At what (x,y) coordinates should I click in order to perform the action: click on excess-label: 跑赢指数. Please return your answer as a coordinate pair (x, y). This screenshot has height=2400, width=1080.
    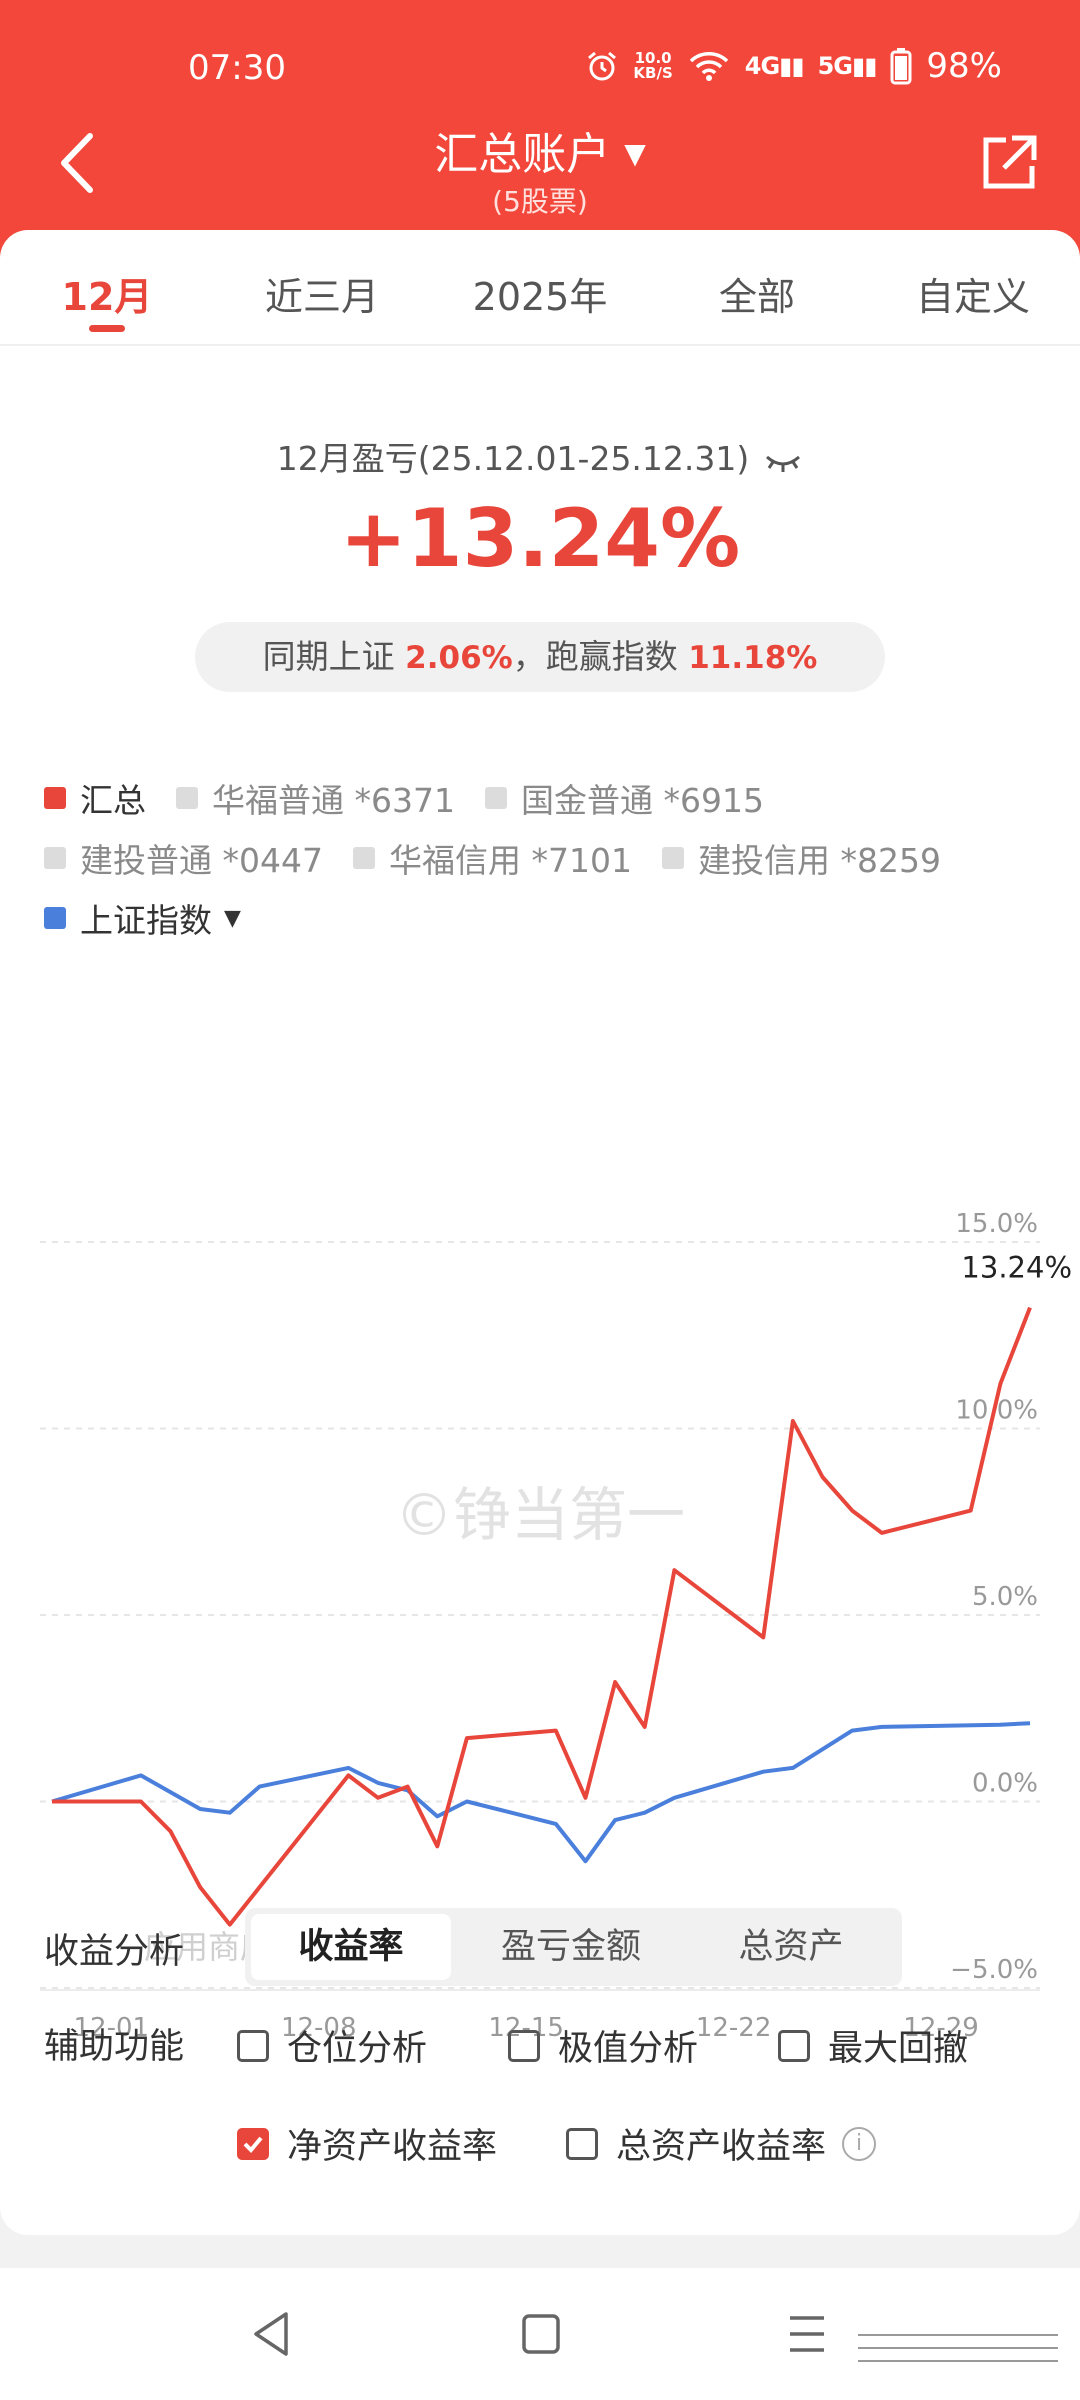
    Looking at the image, I should click on (611, 656).